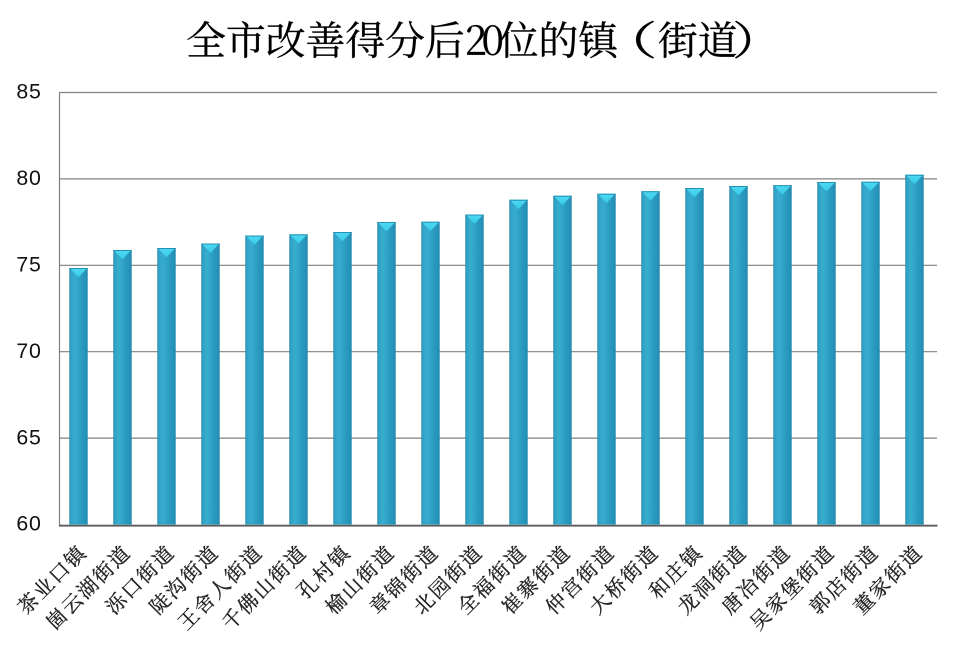 The width and height of the screenshot is (960, 648). Describe the element at coordinates (28, 437) in the screenshot. I see `svg-text: 65` at that location.